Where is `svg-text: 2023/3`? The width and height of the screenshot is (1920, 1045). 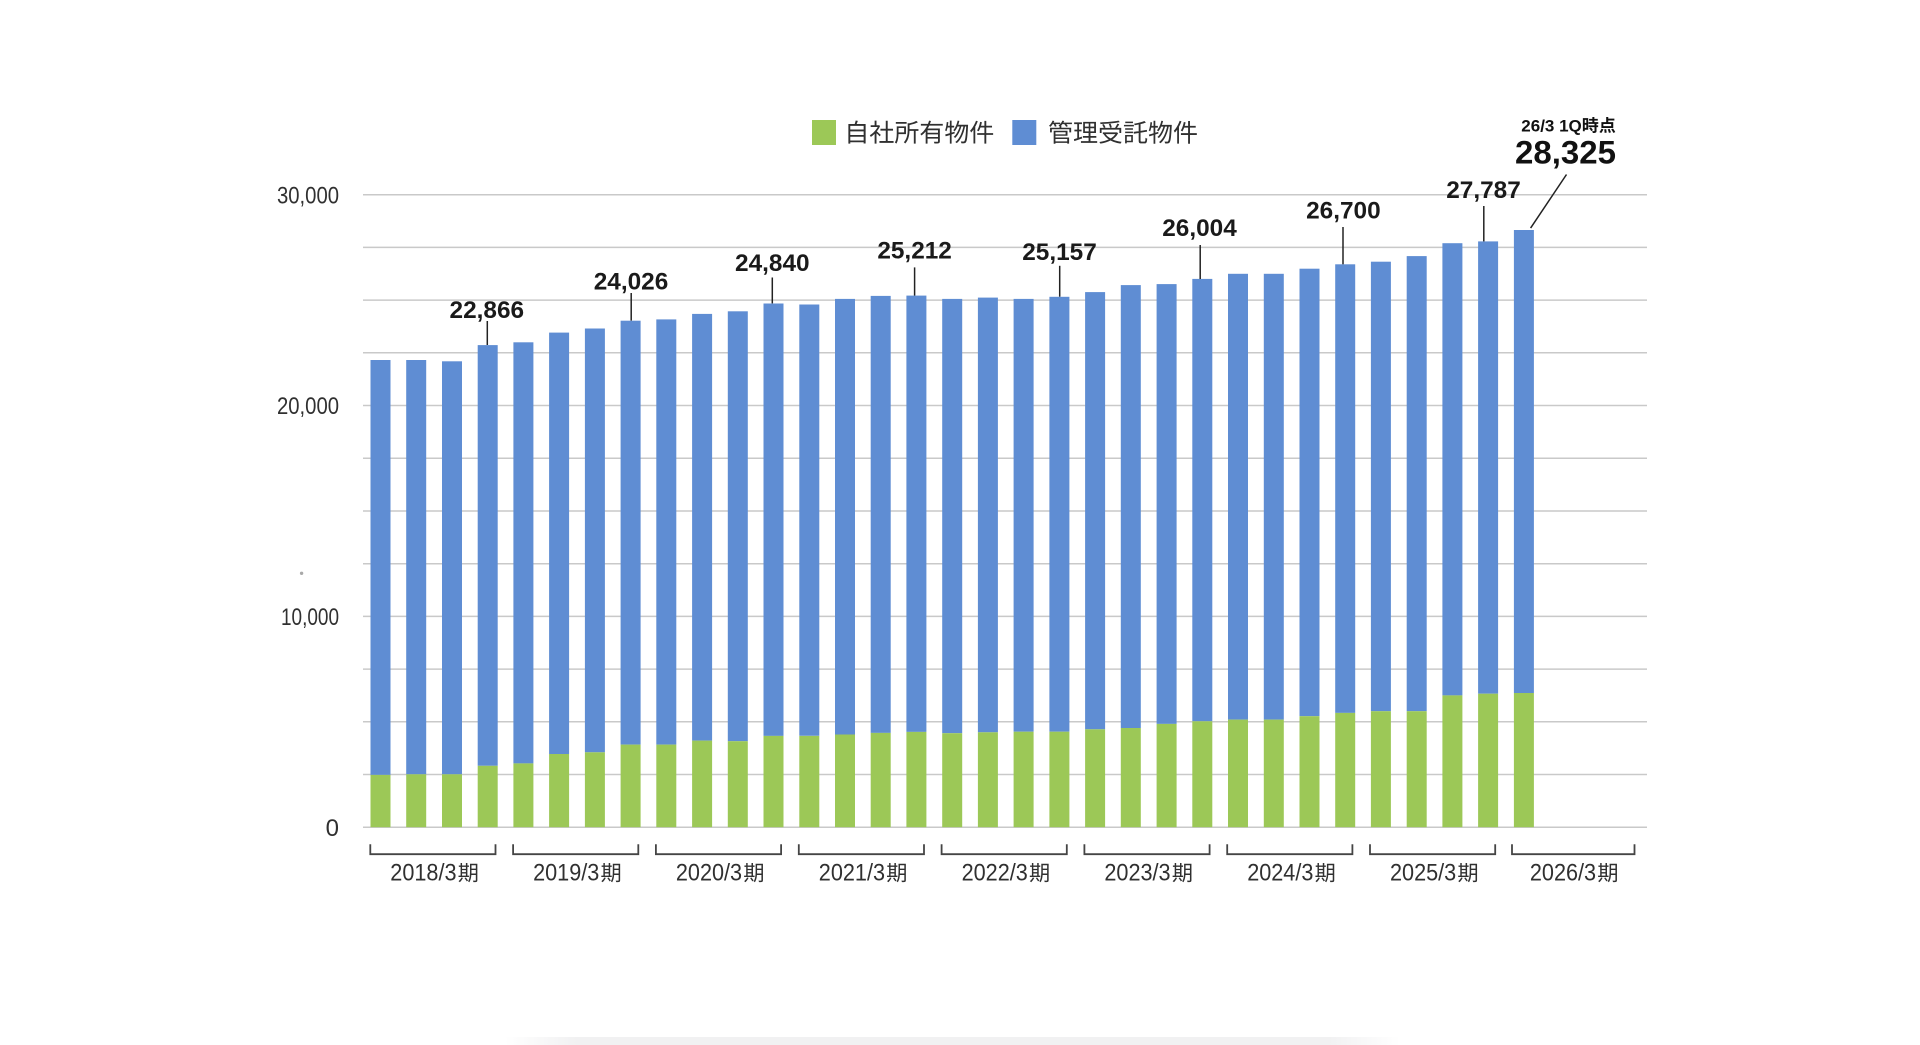 svg-text: 2023/3 is located at coordinates (1137, 872).